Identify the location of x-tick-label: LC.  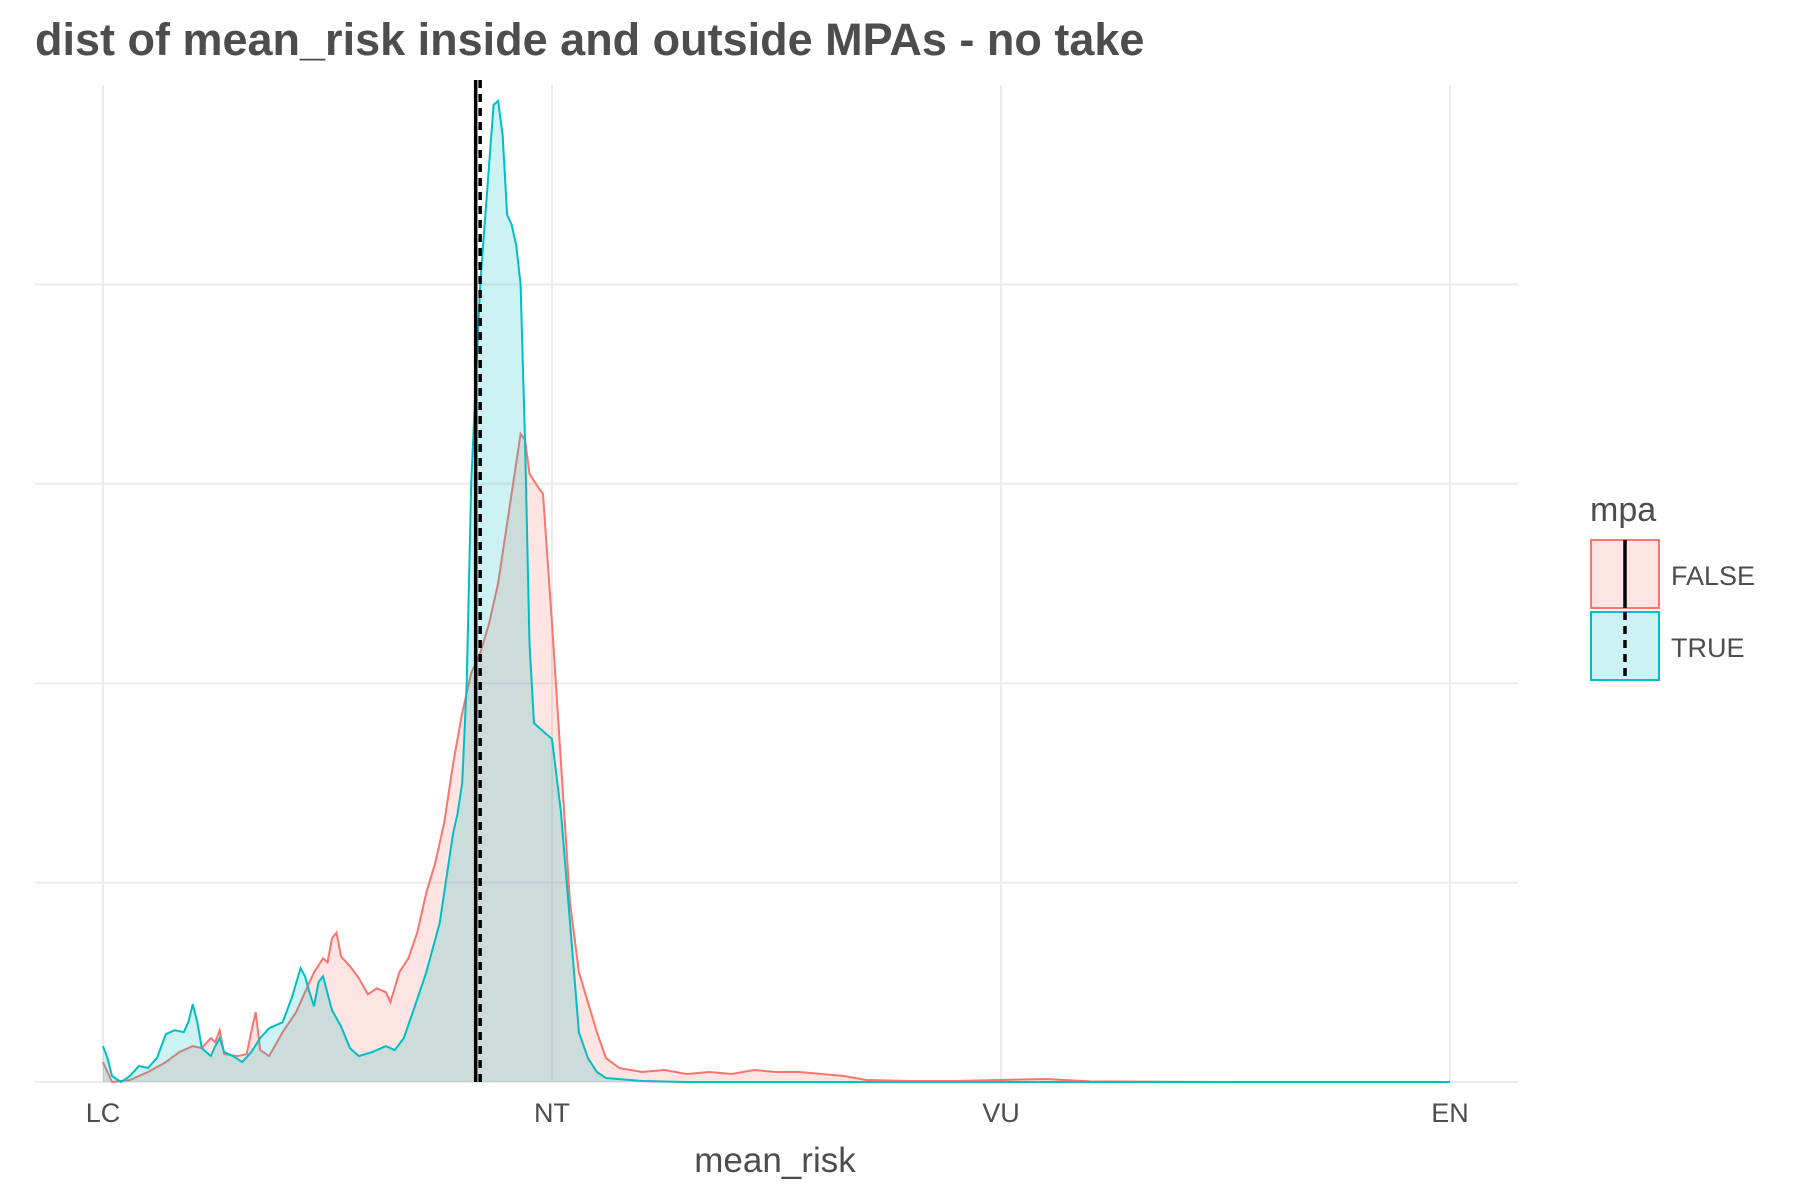
(103, 1113).